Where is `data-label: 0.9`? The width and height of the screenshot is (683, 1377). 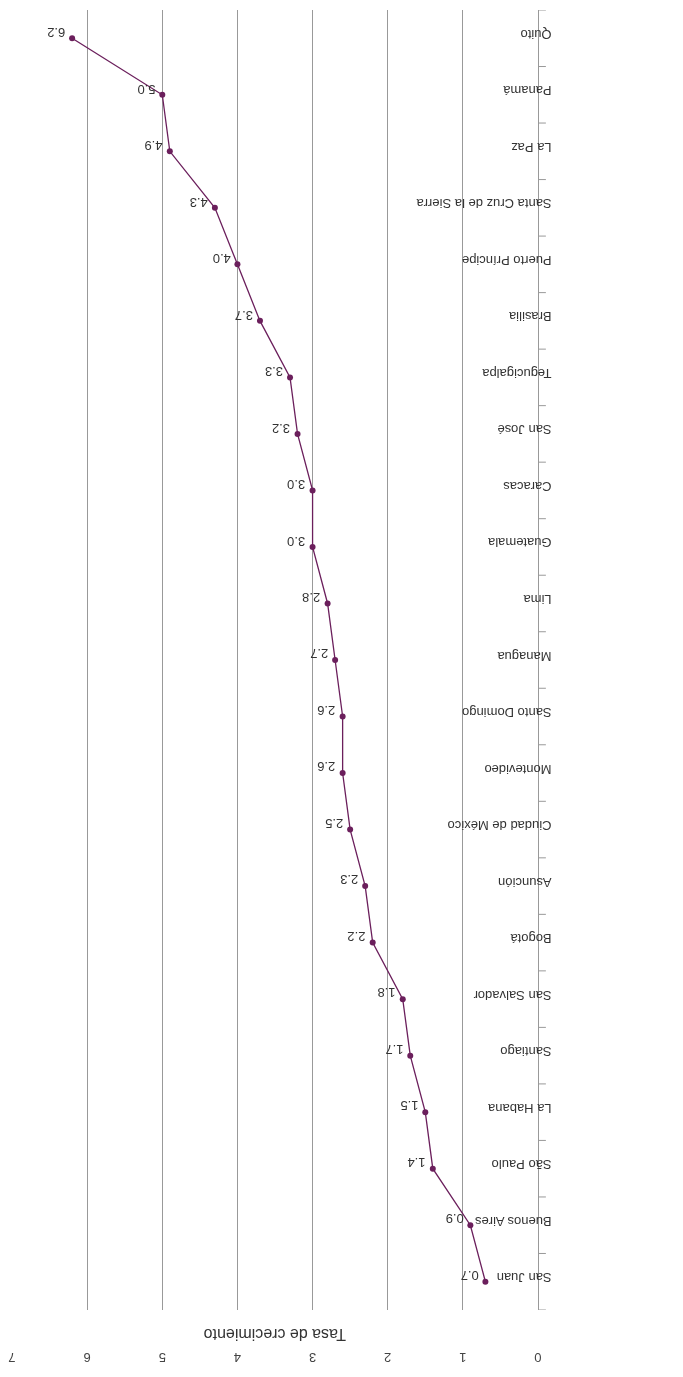
data-label: 0.9 is located at coordinates (454, 1219).